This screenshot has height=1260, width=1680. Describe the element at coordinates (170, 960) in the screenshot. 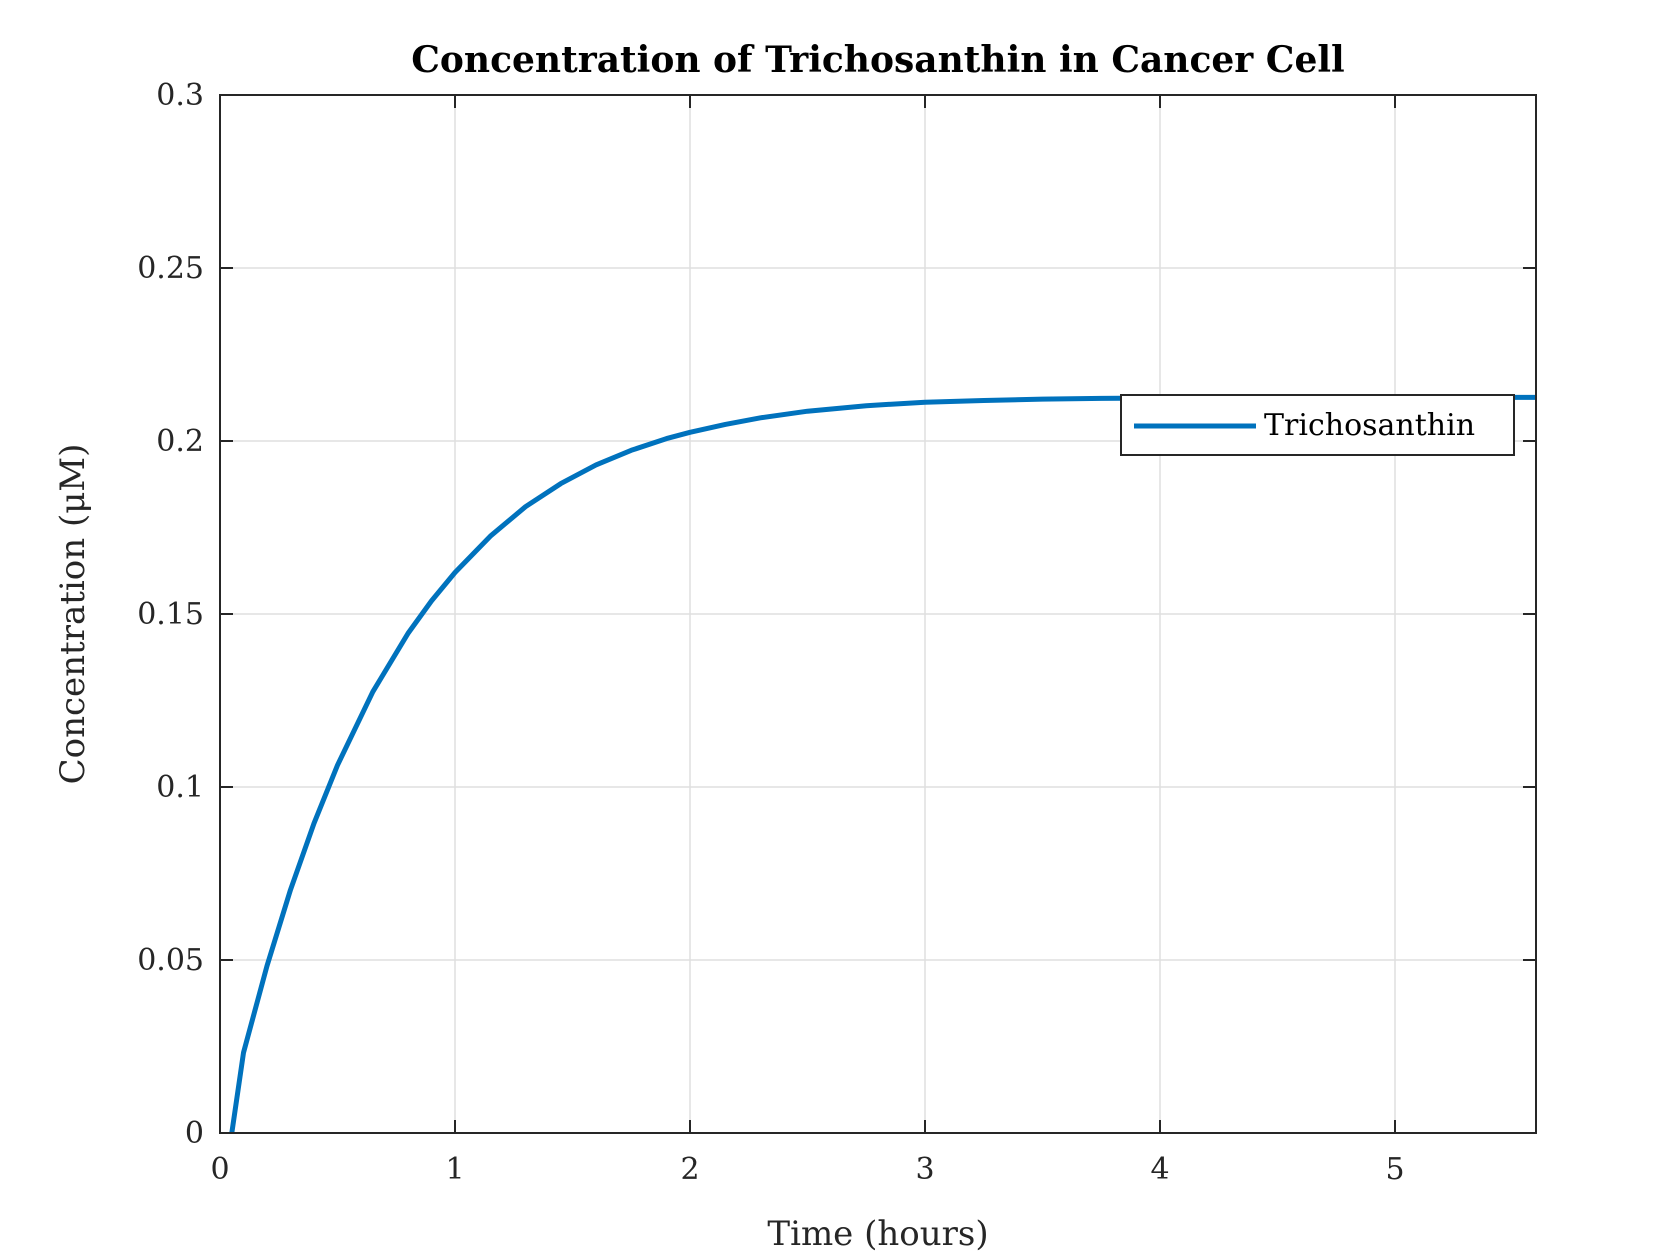

I see `y-tick-label: 0.05` at that location.